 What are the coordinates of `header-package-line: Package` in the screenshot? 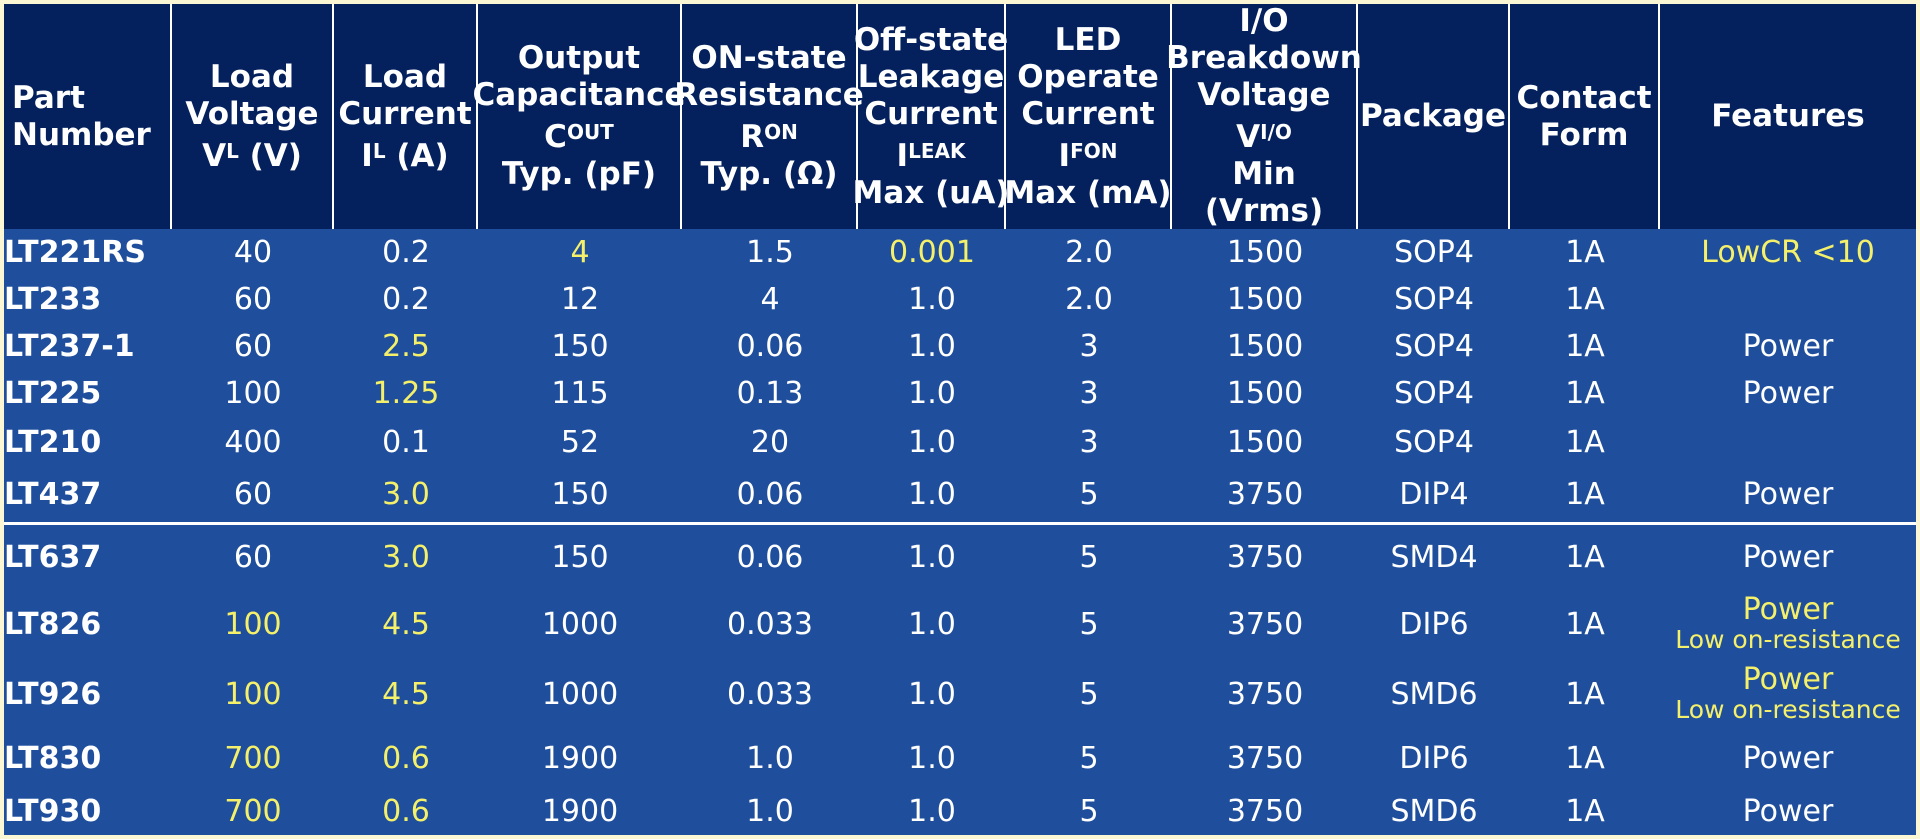 It's located at (1433, 116).